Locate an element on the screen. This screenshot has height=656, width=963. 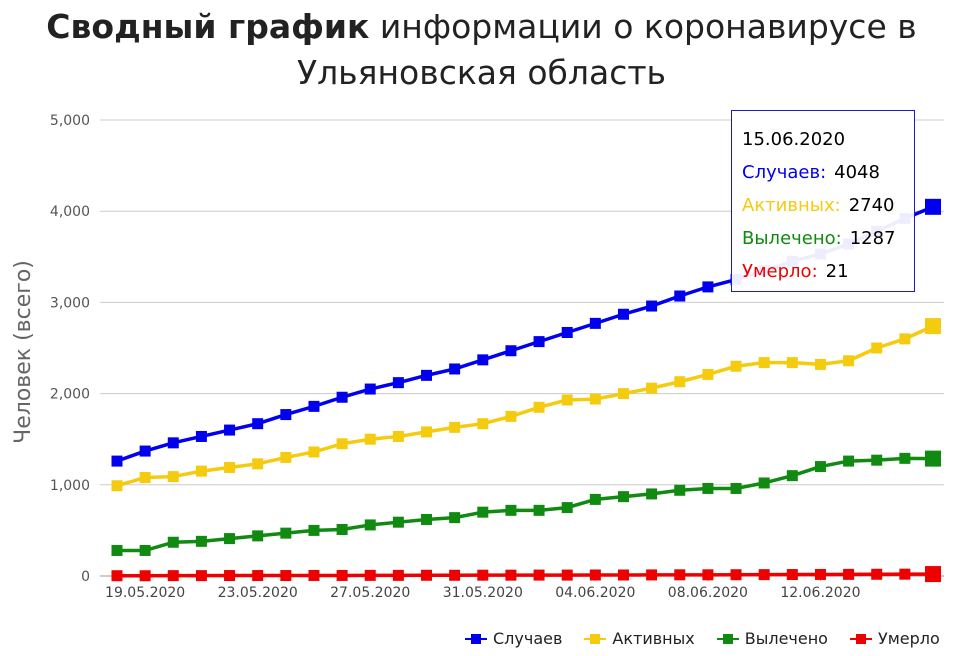
legend-item-deaths: Умерло is located at coordinates (894, 638).